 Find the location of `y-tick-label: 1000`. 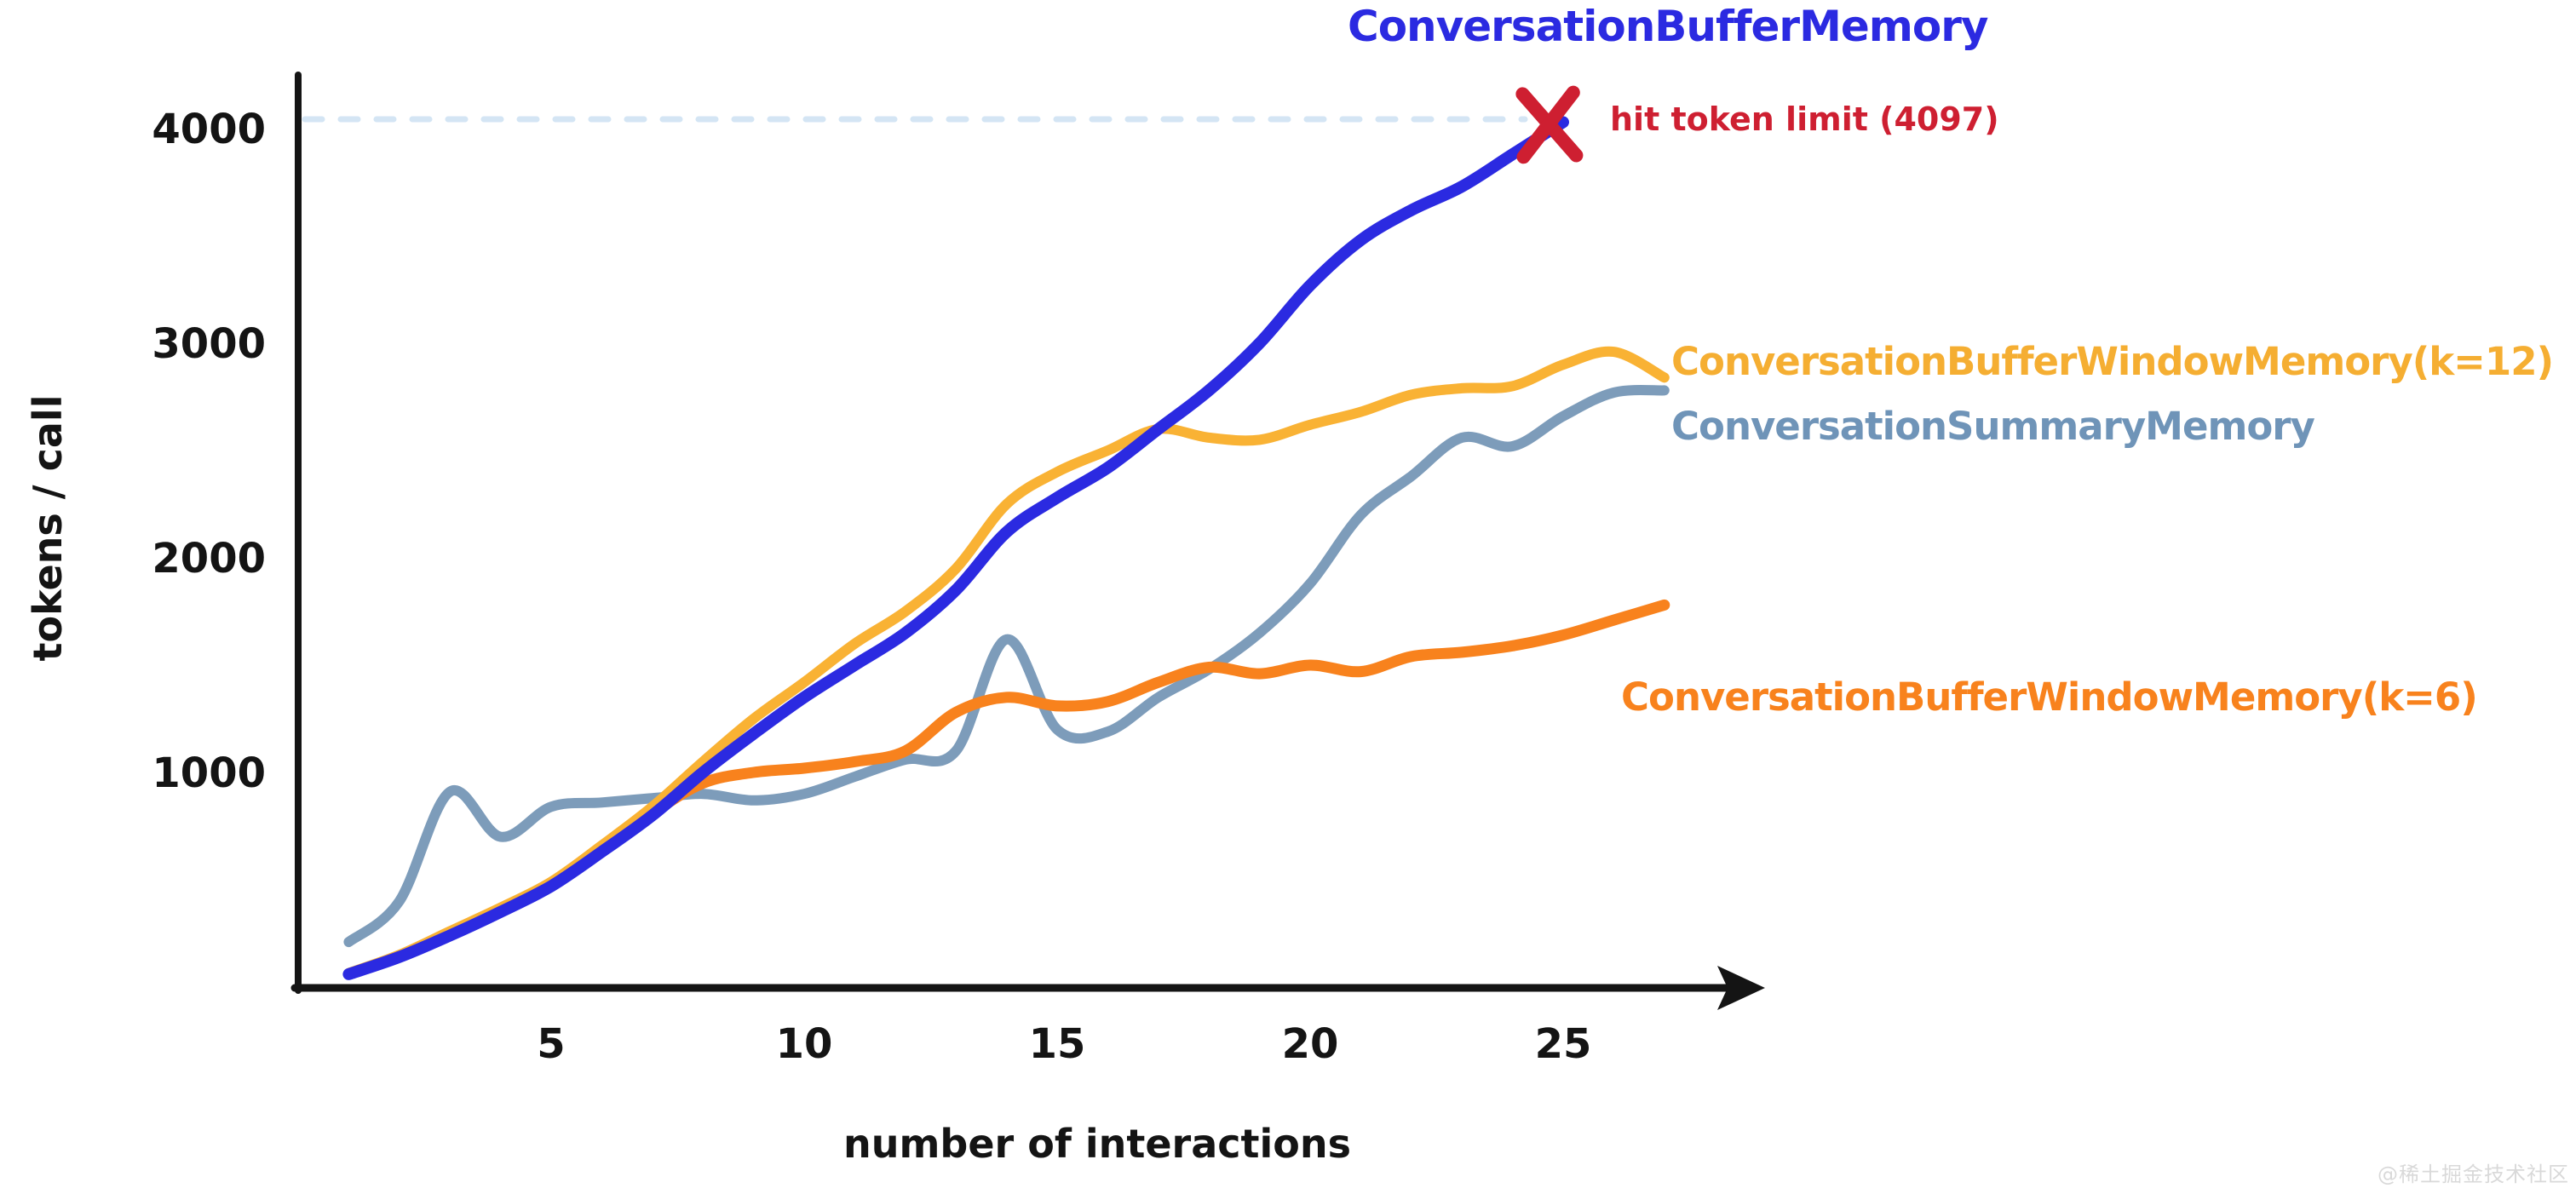

y-tick-label: 1000 is located at coordinates (209, 773).